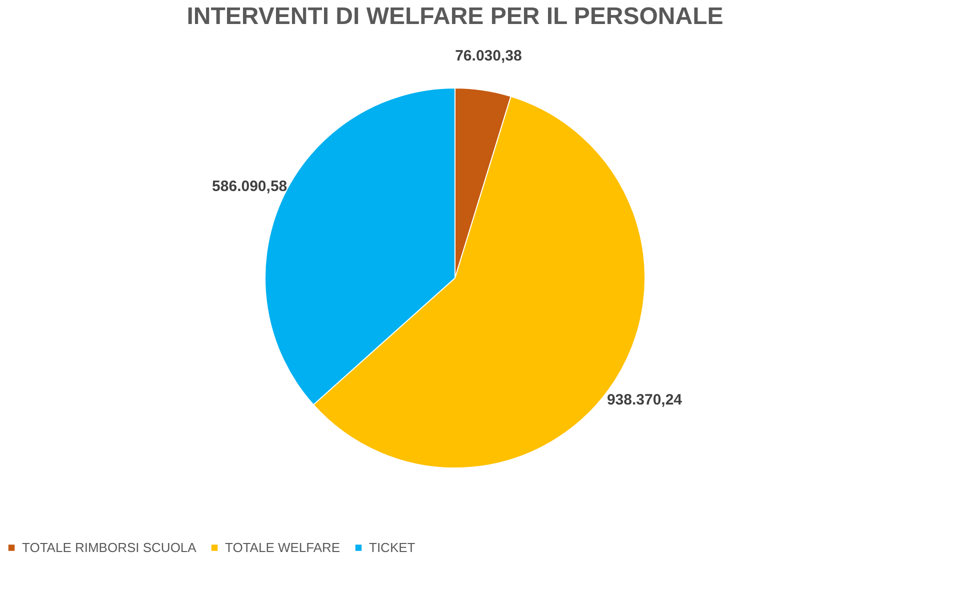 The height and width of the screenshot is (590, 965). Describe the element at coordinates (488, 56) in the screenshot. I see `data-label: 76.030,38` at that location.